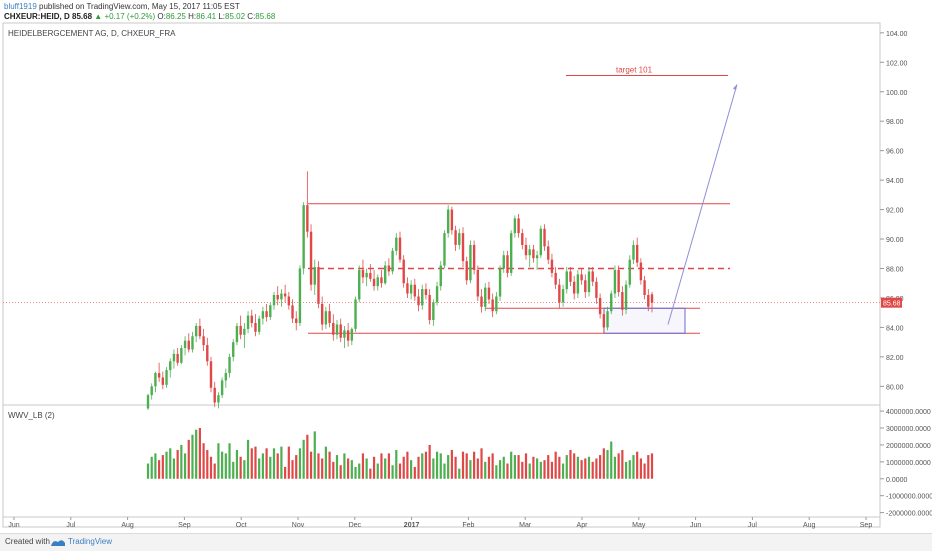 This screenshot has width=932, height=551. Describe the element at coordinates (20, 6) in the screenshot. I see `author-link: bluff1919` at that location.